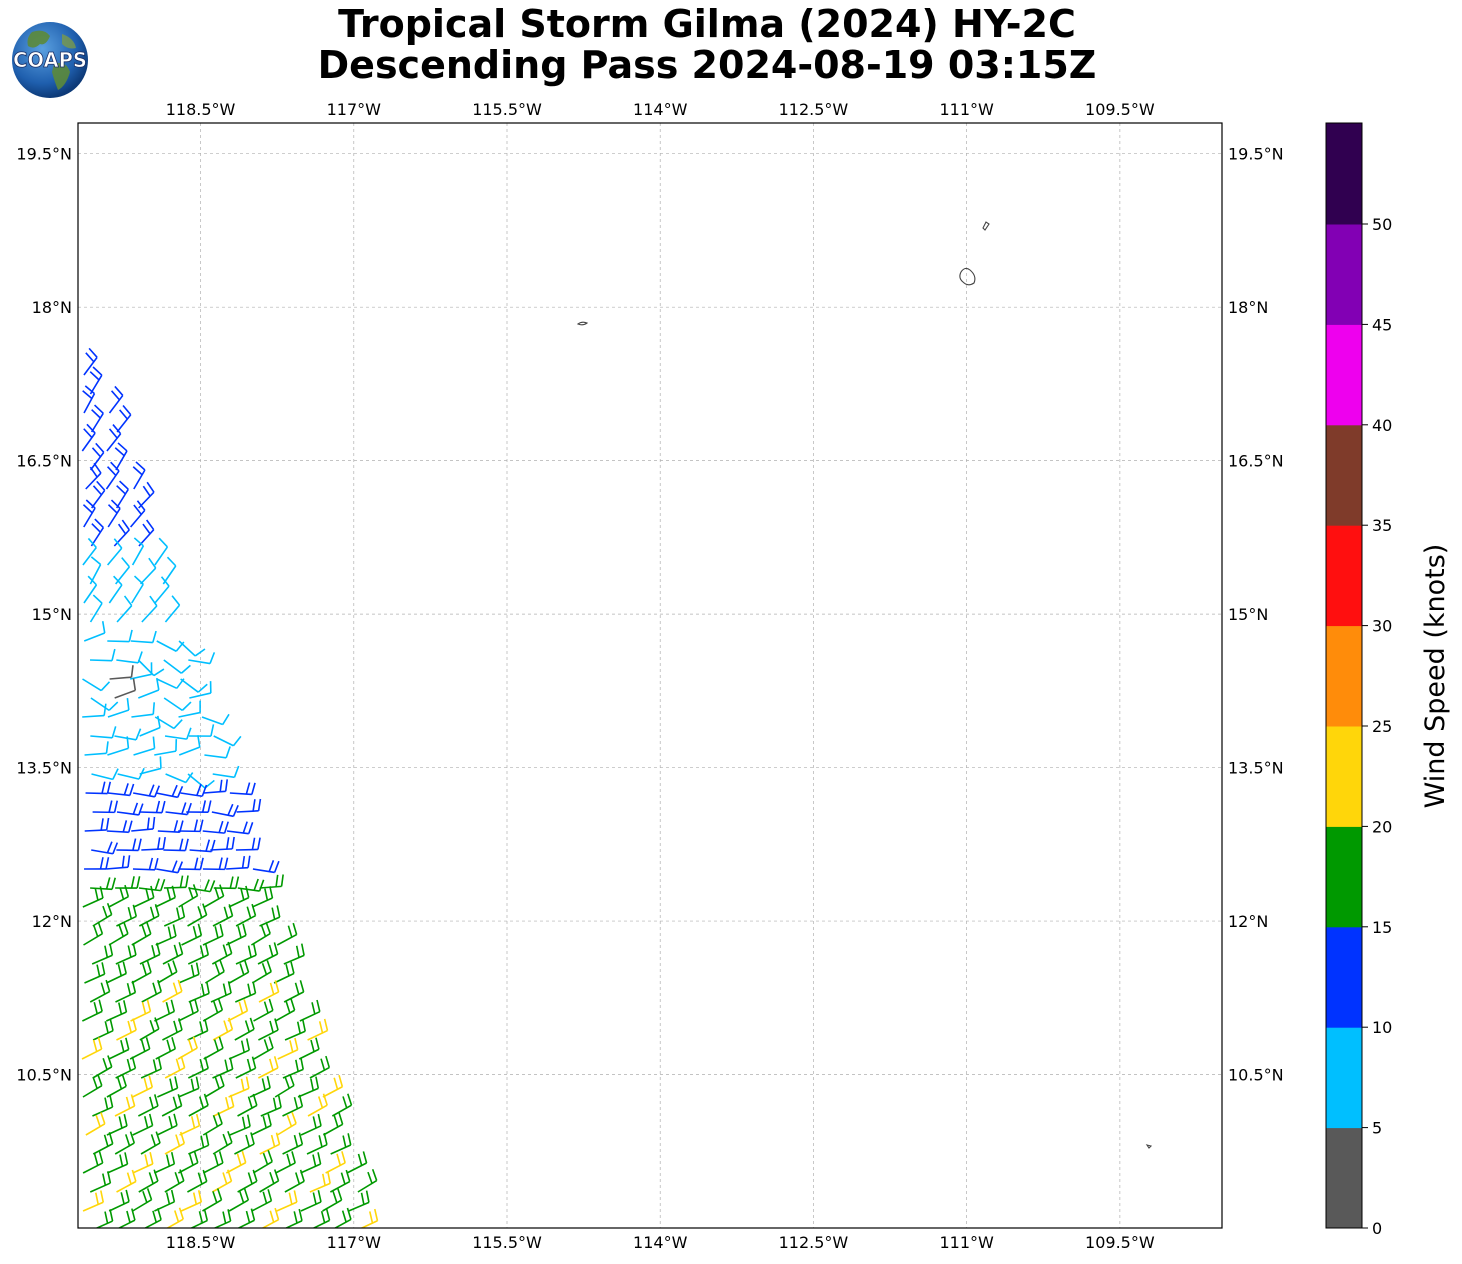 The height and width of the screenshot is (1264, 1462). Describe the element at coordinates (1248, 614) in the screenshot. I see `lat-tick-label-right: 15°N` at that location.